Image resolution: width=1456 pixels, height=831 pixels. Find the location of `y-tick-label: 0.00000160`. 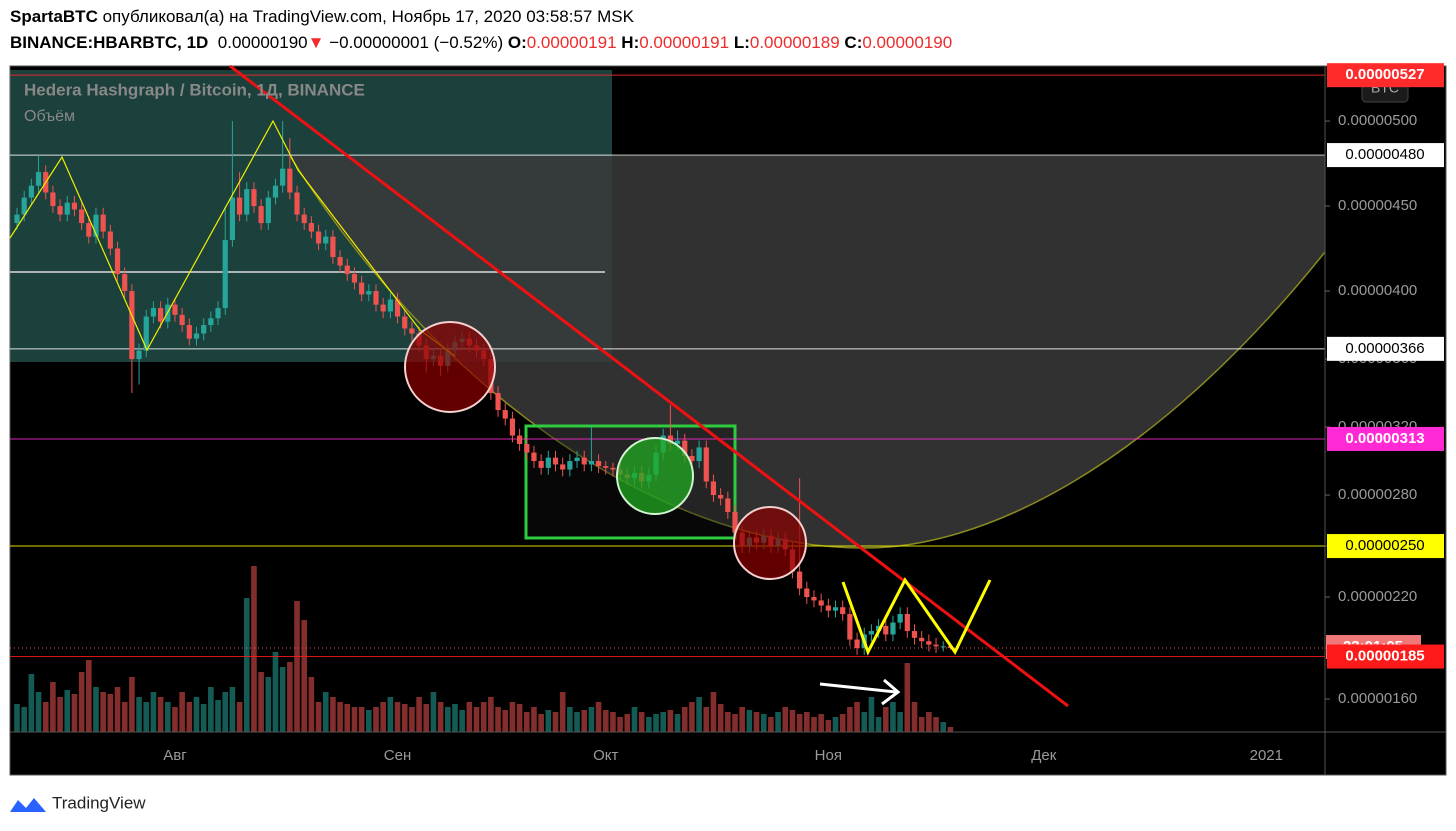

y-tick-label: 0.00000160 is located at coordinates (1377, 698).